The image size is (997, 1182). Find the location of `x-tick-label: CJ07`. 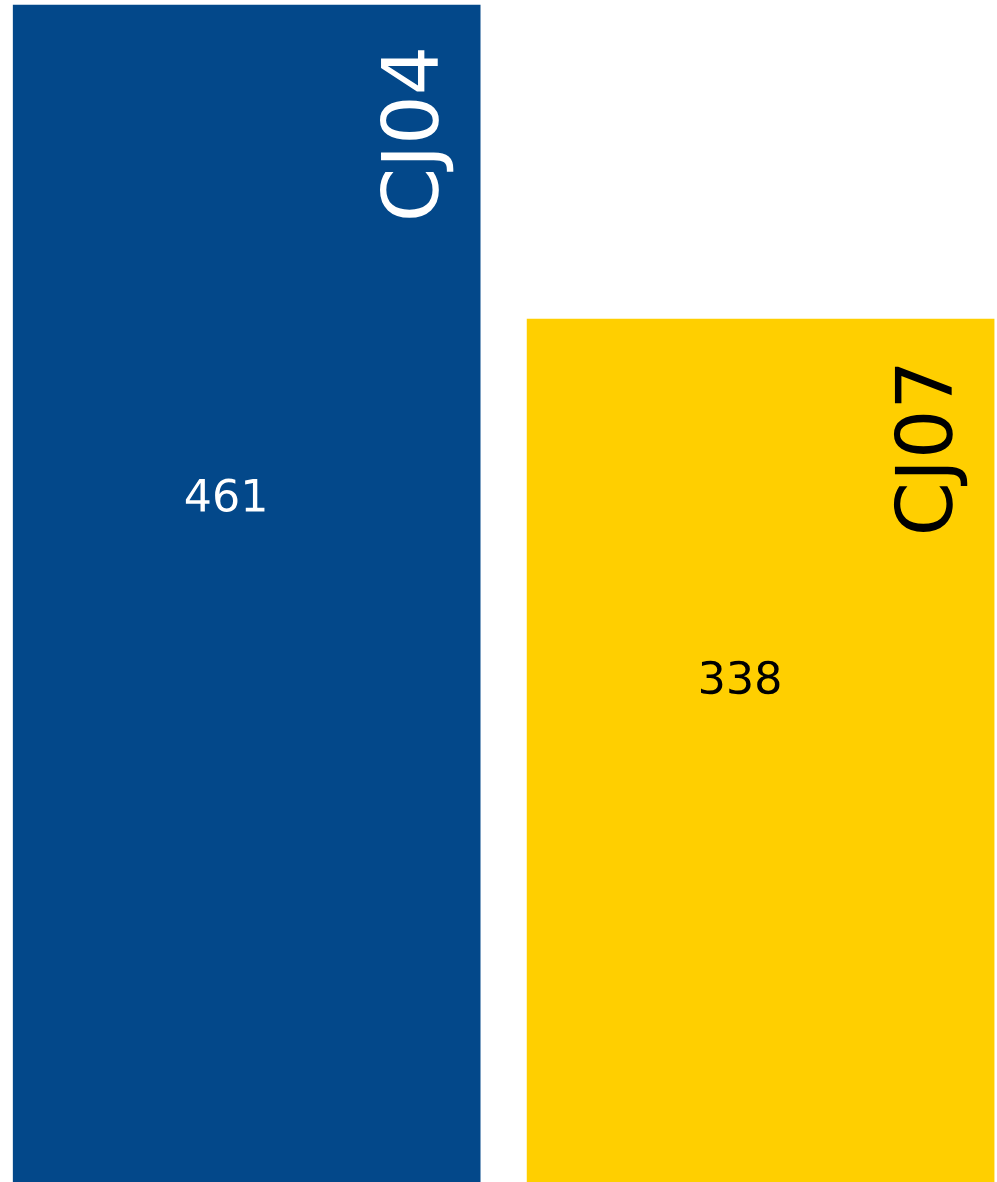

x-tick-label: CJ07 is located at coordinates (930, 449).